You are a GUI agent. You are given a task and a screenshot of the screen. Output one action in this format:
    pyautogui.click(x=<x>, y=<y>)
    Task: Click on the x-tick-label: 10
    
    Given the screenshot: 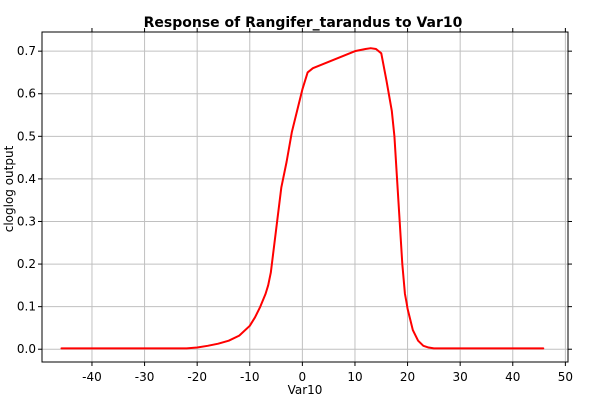 What is the action you would take?
    pyautogui.click(x=354, y=377)
    